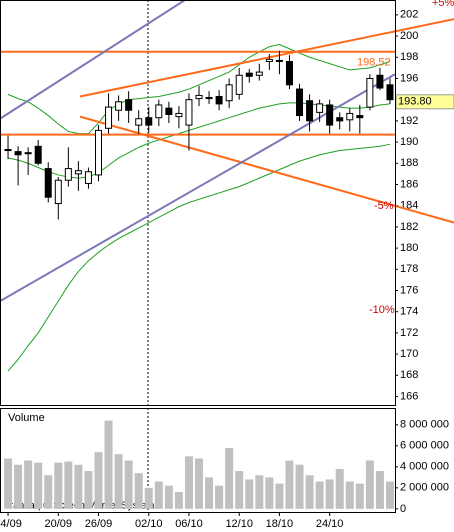  Describe the element at coordinates (403, 509) in the screenshot. I see `volume-tick-label: 0` at that location.